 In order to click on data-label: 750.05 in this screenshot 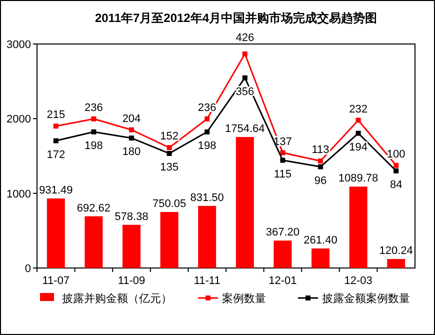, I will do `click(169, 204)`.